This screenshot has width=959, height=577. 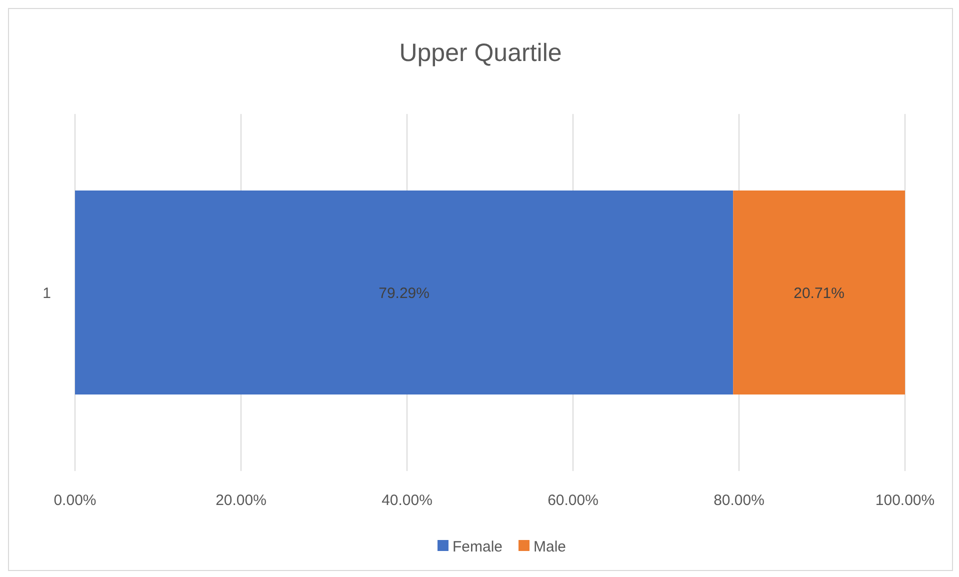 I want to click on x-tick-label: 0.00%, so click(x=75, y=500).